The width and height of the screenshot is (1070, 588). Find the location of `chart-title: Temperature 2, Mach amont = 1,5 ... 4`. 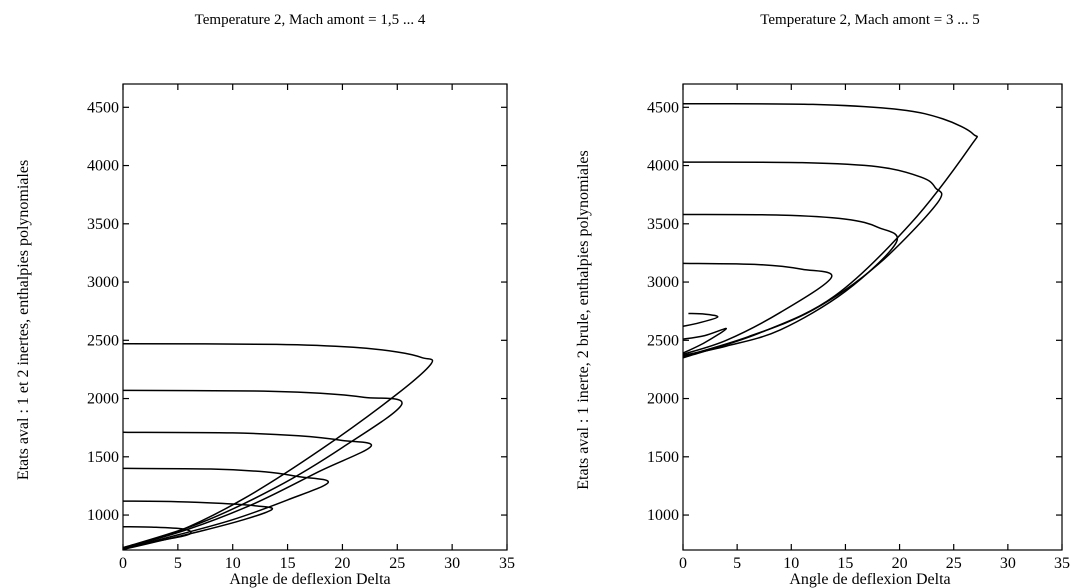

chart-title: Temperature 2, Mach amont = 1,5 ... 4 is located at coordinates (310, 20).